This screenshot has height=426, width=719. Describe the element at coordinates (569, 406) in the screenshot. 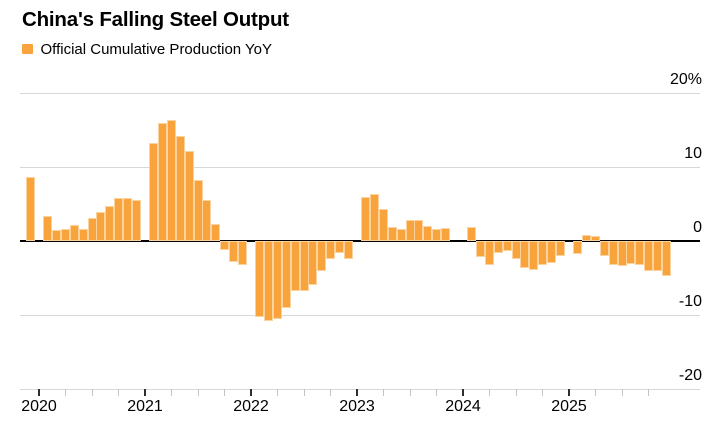

I see `x-axis-label: 2025` at that location.